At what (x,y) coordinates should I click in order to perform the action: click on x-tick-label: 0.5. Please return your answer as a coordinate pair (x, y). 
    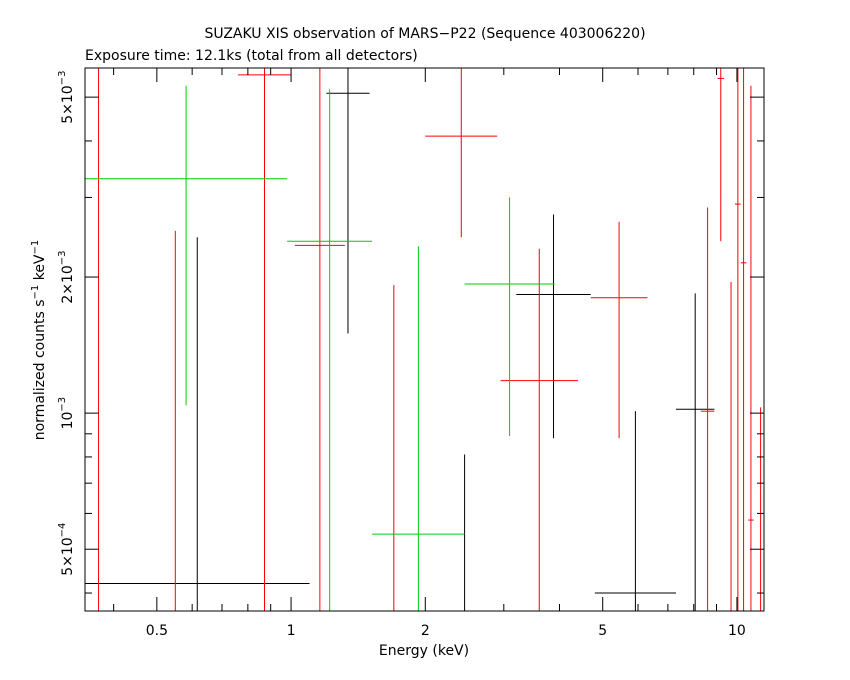
    Looking at the image, I should click on (157, 631).